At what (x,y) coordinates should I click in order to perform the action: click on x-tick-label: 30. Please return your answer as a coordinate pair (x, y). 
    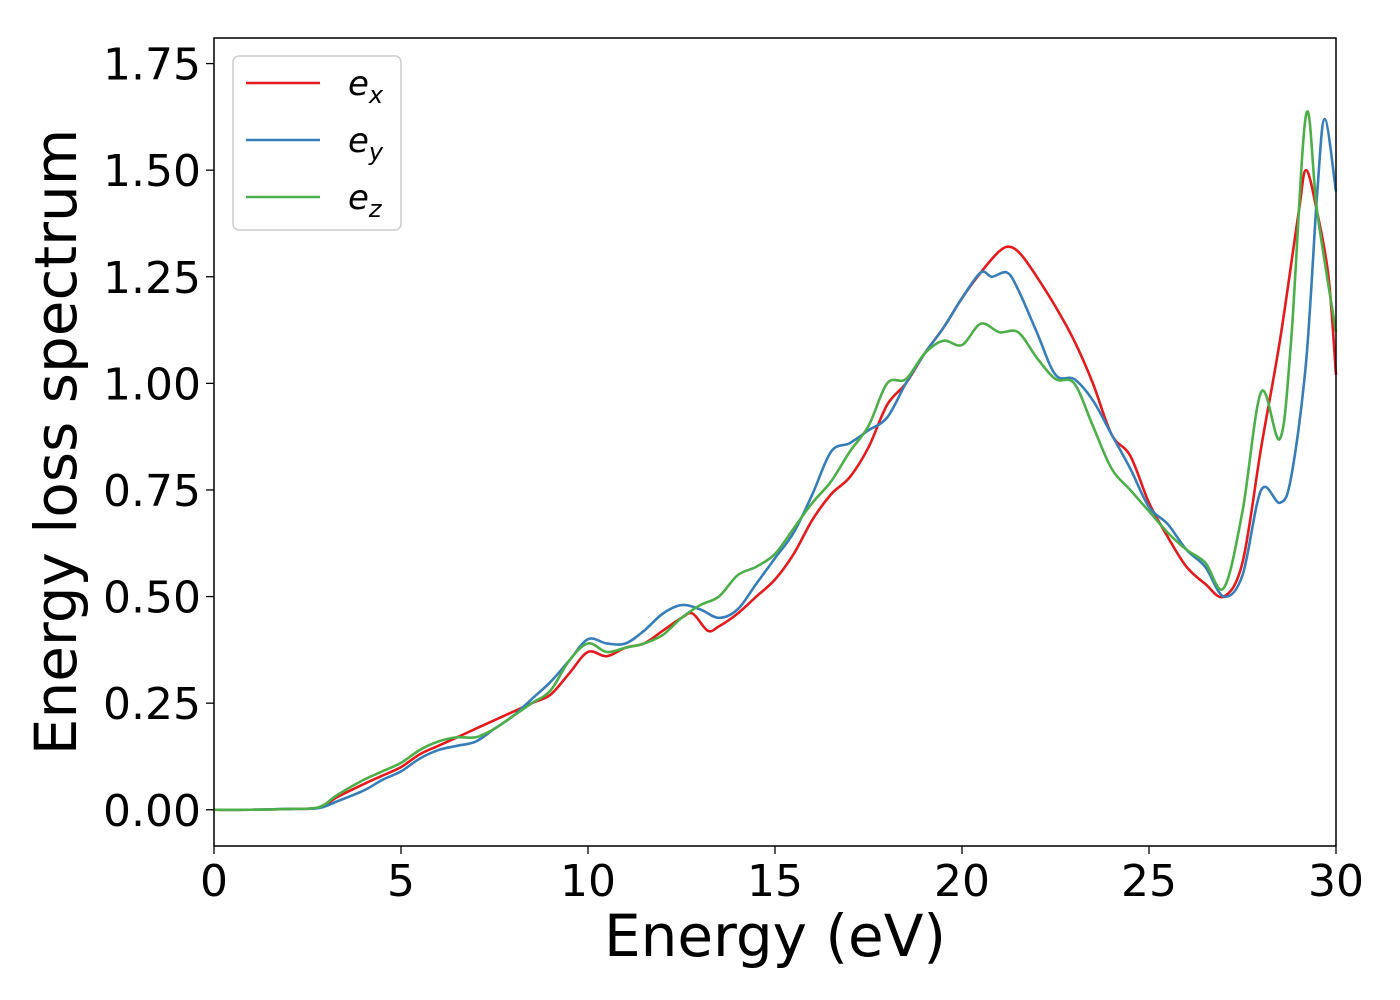
    Looking at the image, I should click on (1336, 881).